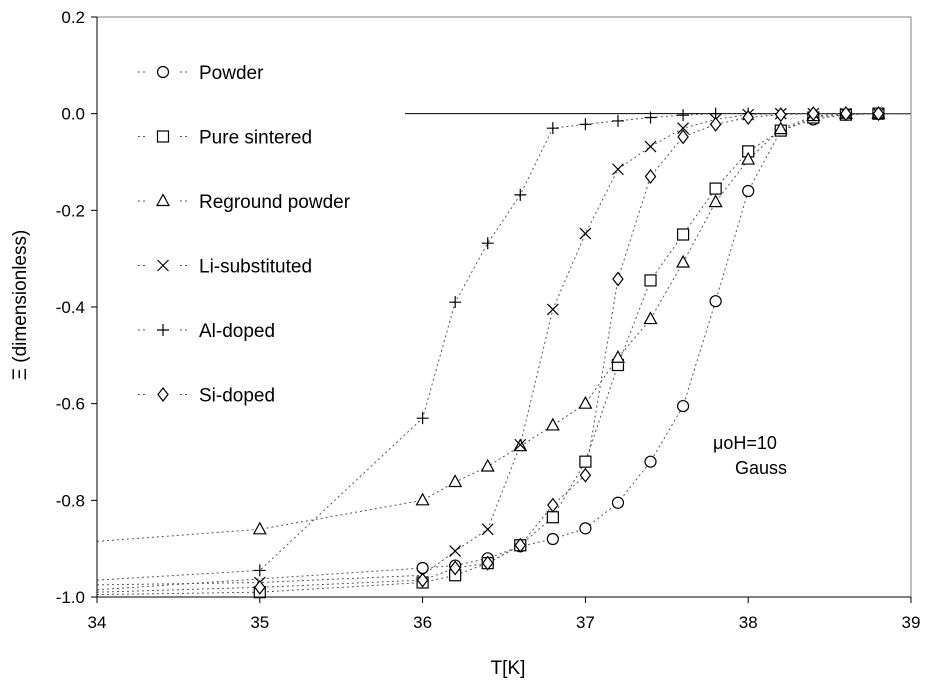 This screenshot has width=925, height=683. I want to click on legend-label: Pure sintered, so click(255, 138).